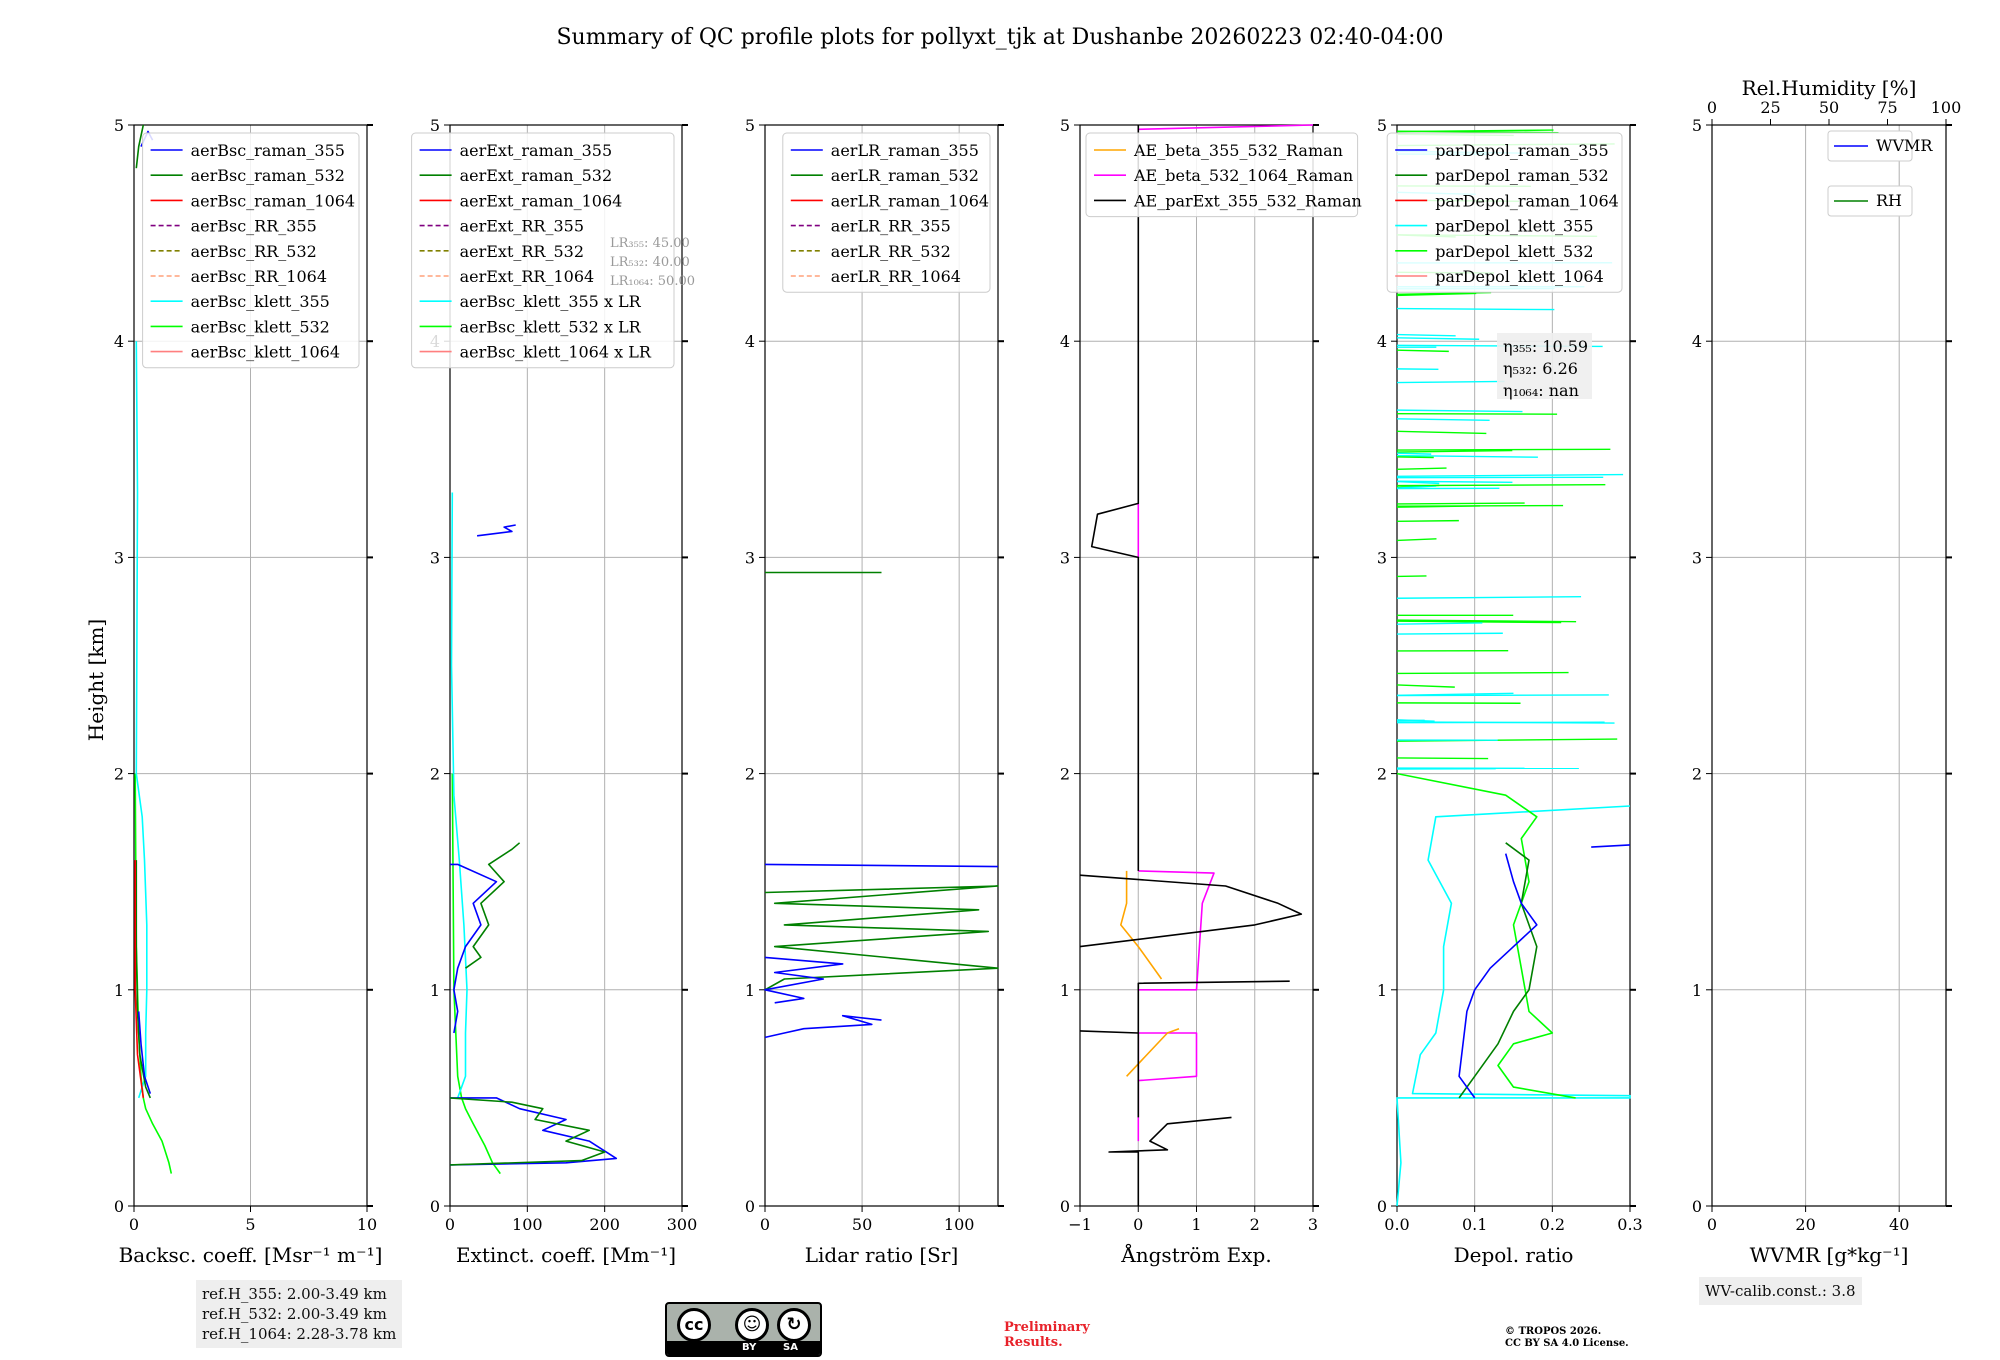  What do you see at coordinates (1080, 1224) in the screenshot?
I see `x-tick-label: −1` at bounding box center [1080, 1224].